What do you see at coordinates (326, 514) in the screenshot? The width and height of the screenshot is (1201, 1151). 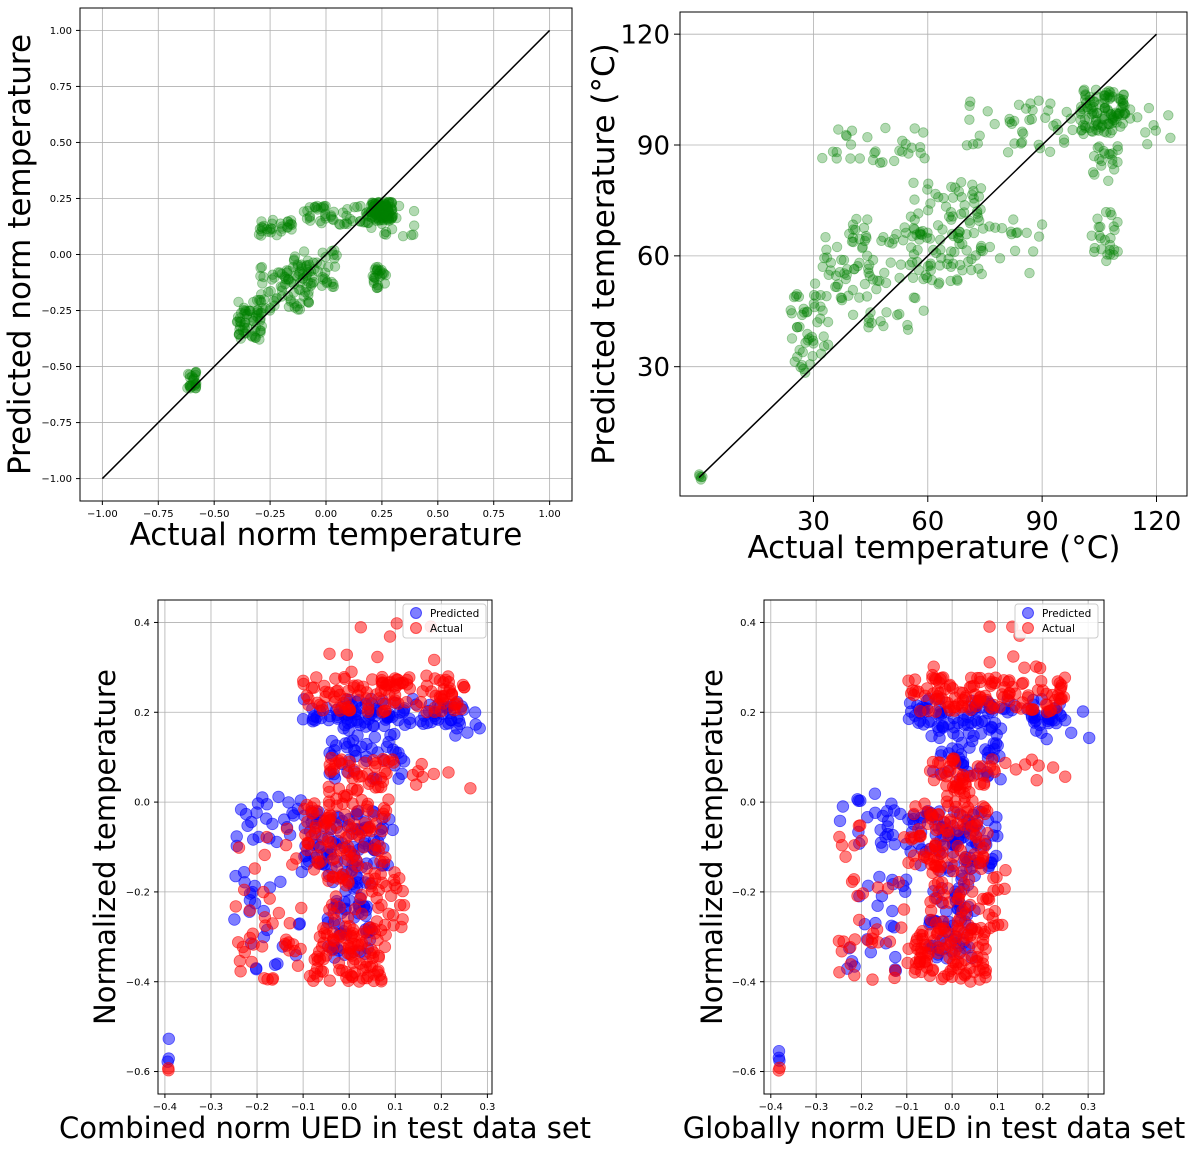 I see `x-tick-label: 0.00` at bounding box center [326, 514].